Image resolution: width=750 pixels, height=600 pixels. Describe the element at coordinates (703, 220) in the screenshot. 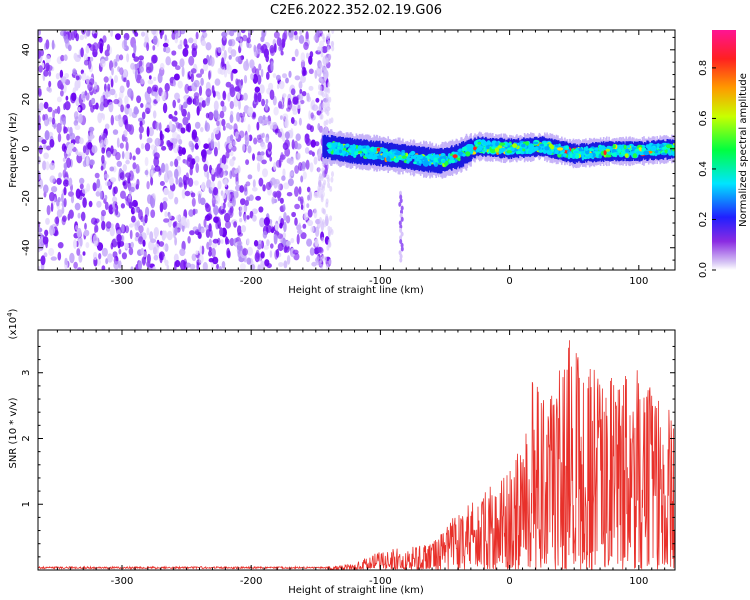

I see `colorbar-tick-label: 0.2` at that location.